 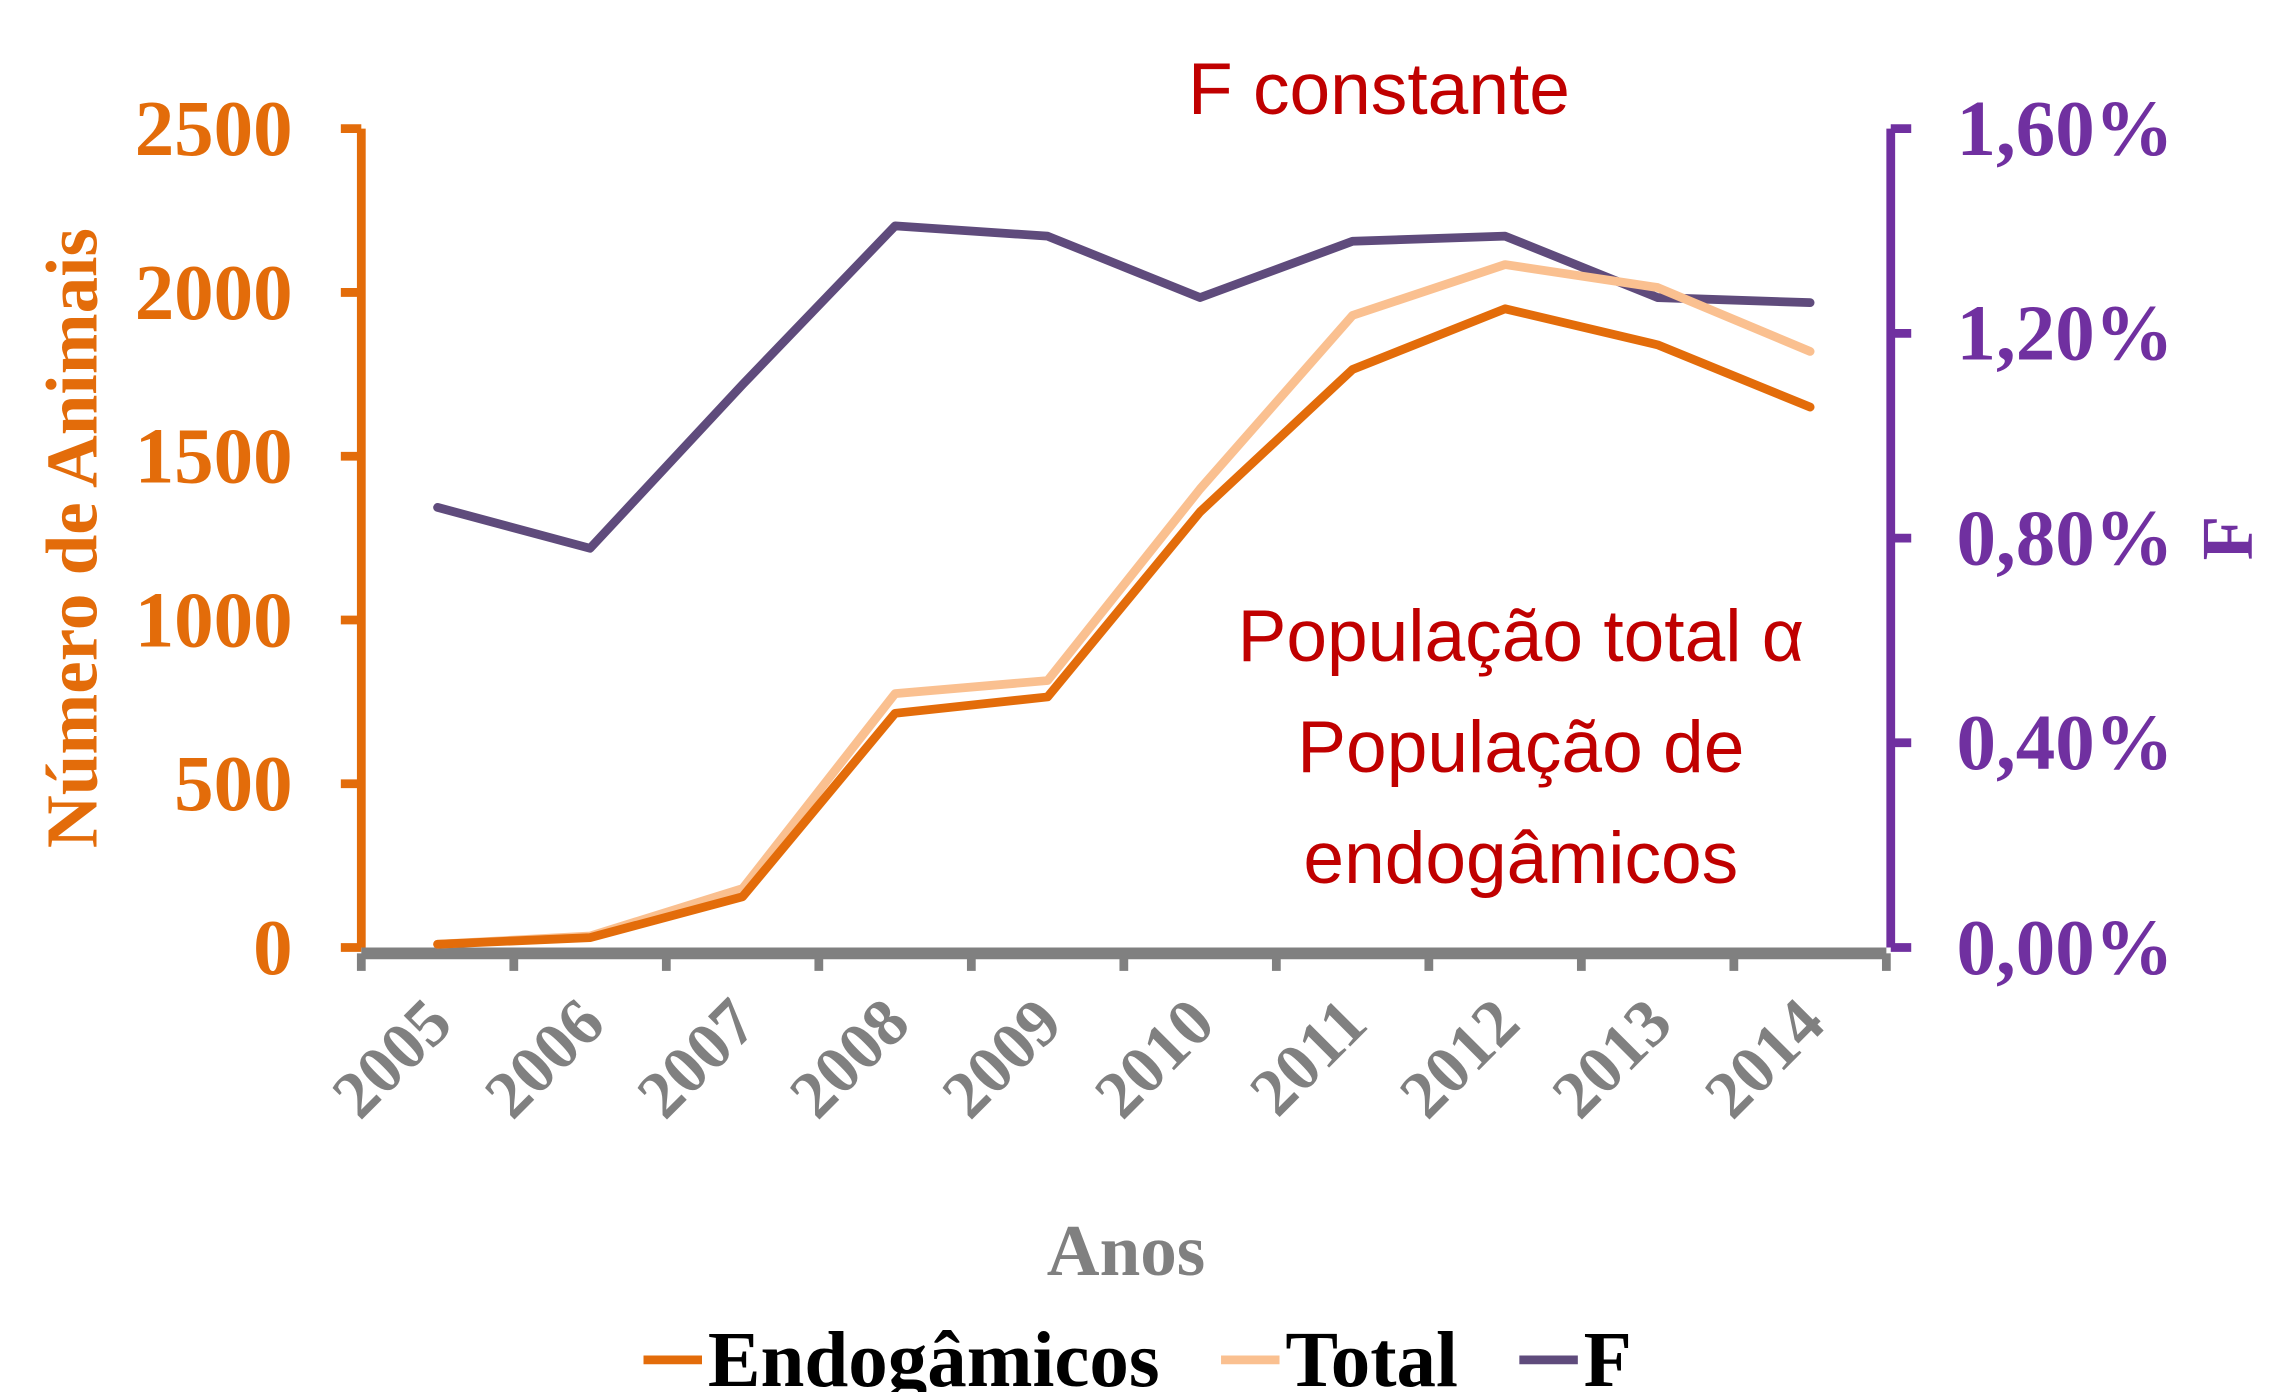 What do you see at coordinates (1126, 1250) in the screenshot?
I see `x-axis-title: Anos` at bounding box center [1126, 1250].